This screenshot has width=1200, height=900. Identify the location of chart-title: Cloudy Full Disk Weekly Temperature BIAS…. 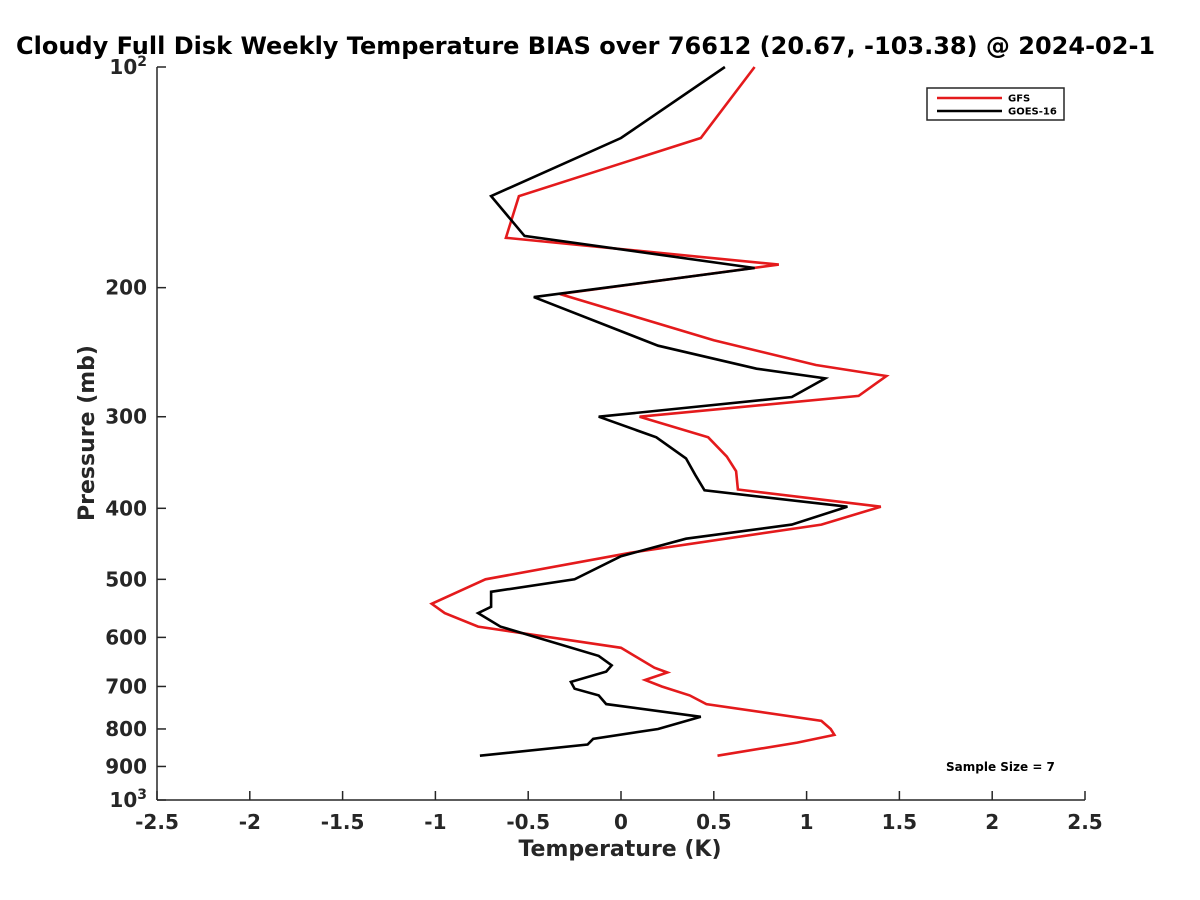
(585, 46).